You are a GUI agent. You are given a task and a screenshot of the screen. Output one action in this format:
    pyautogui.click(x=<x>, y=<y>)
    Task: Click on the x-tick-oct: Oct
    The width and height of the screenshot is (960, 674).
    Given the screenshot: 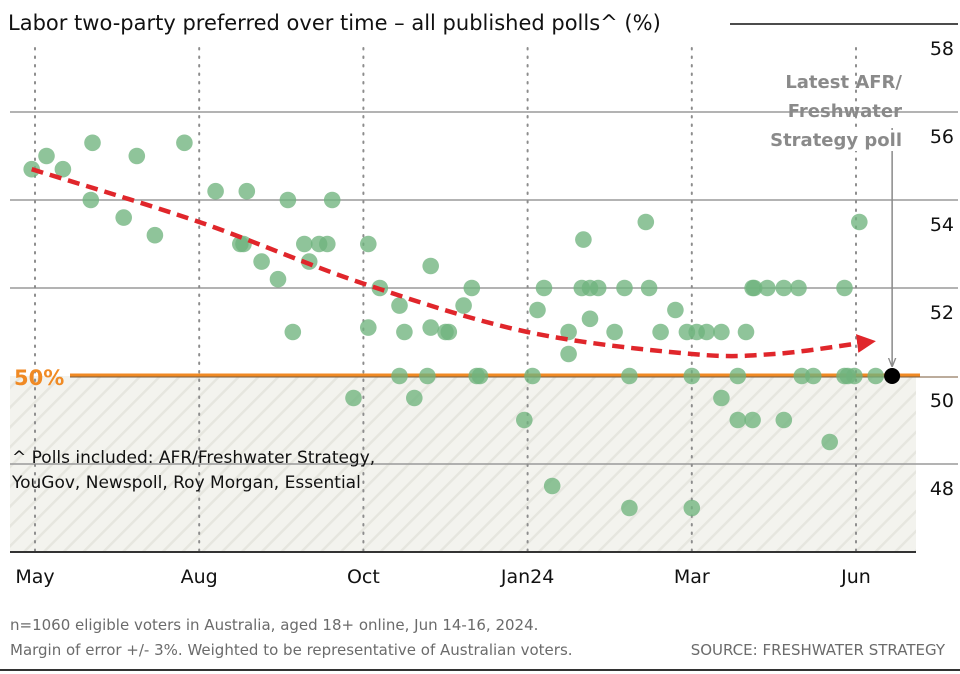 What is the action you would take?
    pyautogui.click(x=363, y=577)
    